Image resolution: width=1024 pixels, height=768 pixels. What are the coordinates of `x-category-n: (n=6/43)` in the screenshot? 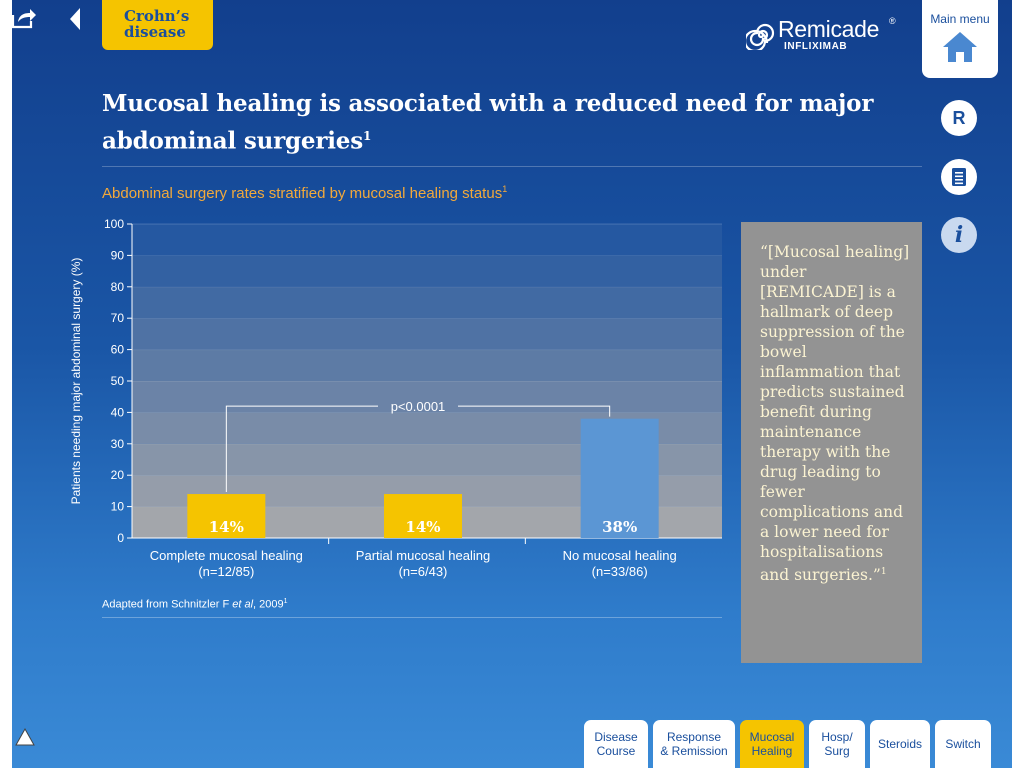 It's located at (423, 571).